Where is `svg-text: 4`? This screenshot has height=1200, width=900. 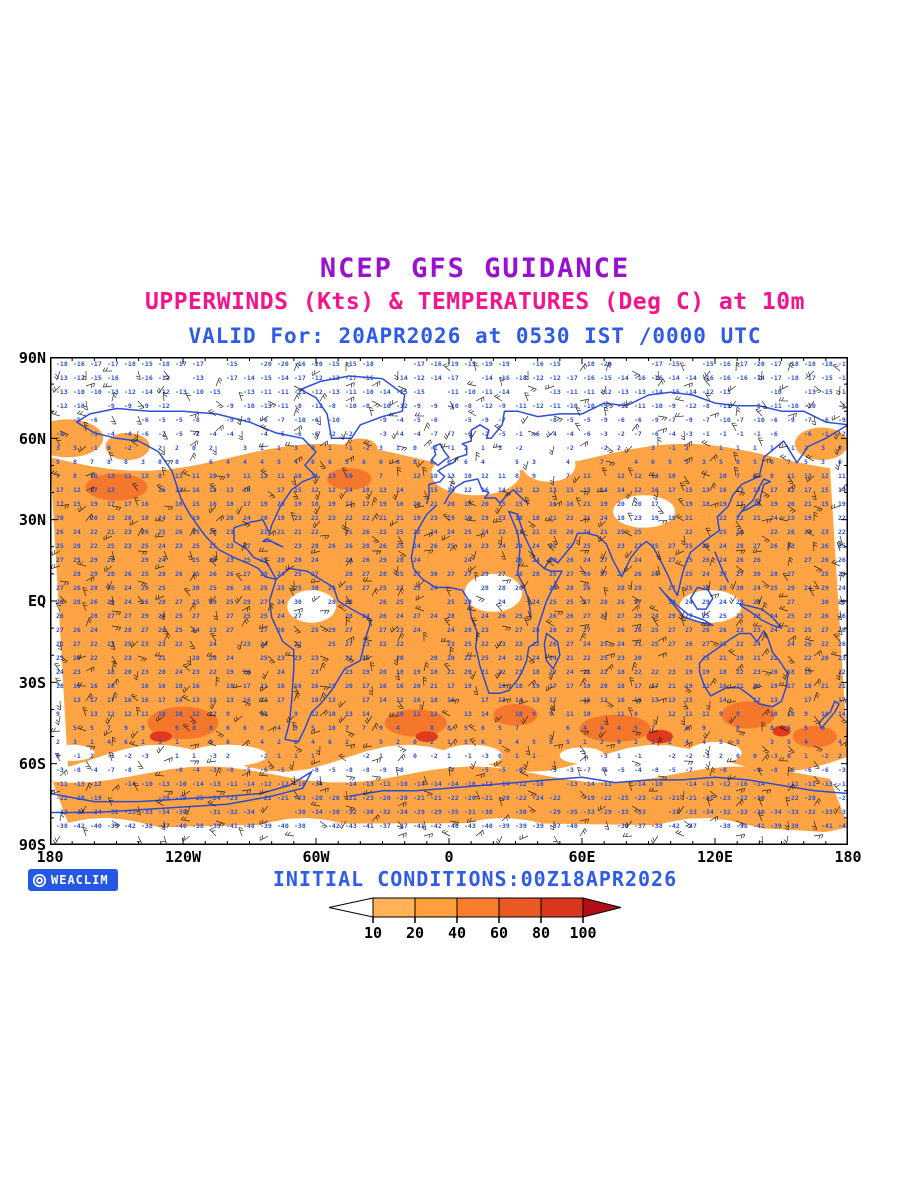
svg-text: 4 is located at coordinates (568, 462).